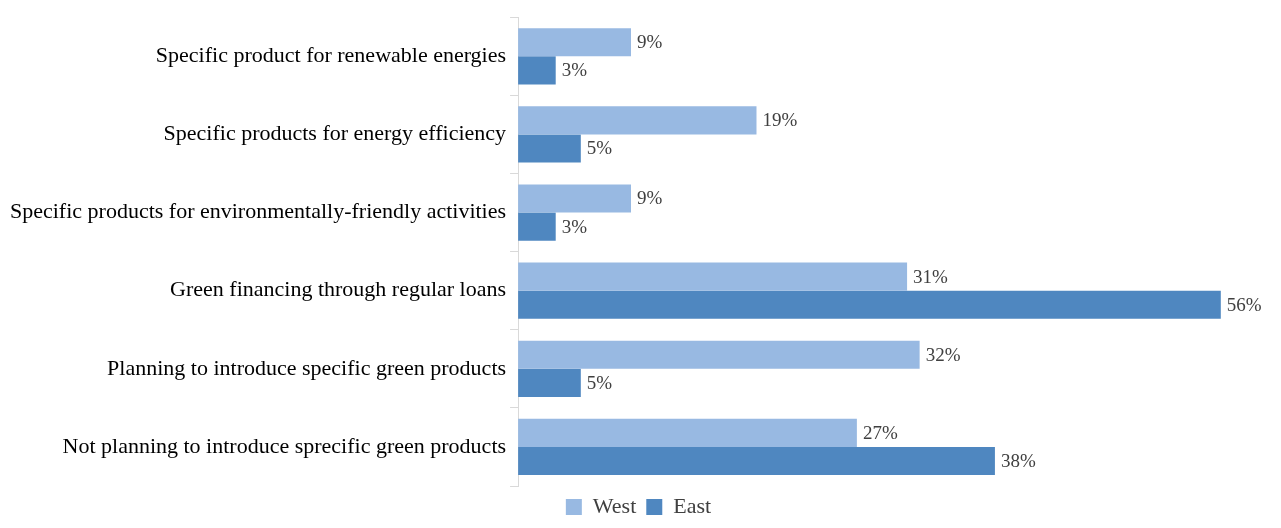 The height and width of the screenshot is (528, 1281). I want to click on data-label: 32%, so click(943, 354).